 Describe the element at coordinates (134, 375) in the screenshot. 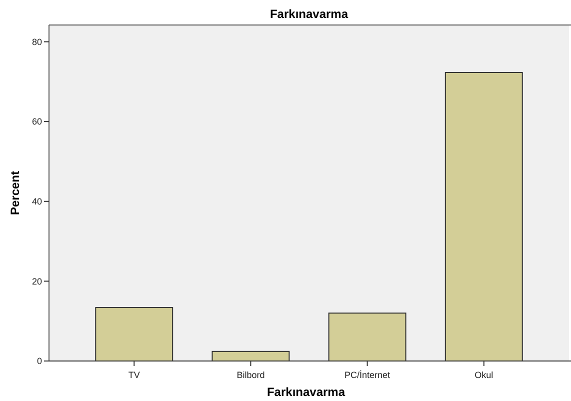

I see `x-tick-label: TV` at that location.